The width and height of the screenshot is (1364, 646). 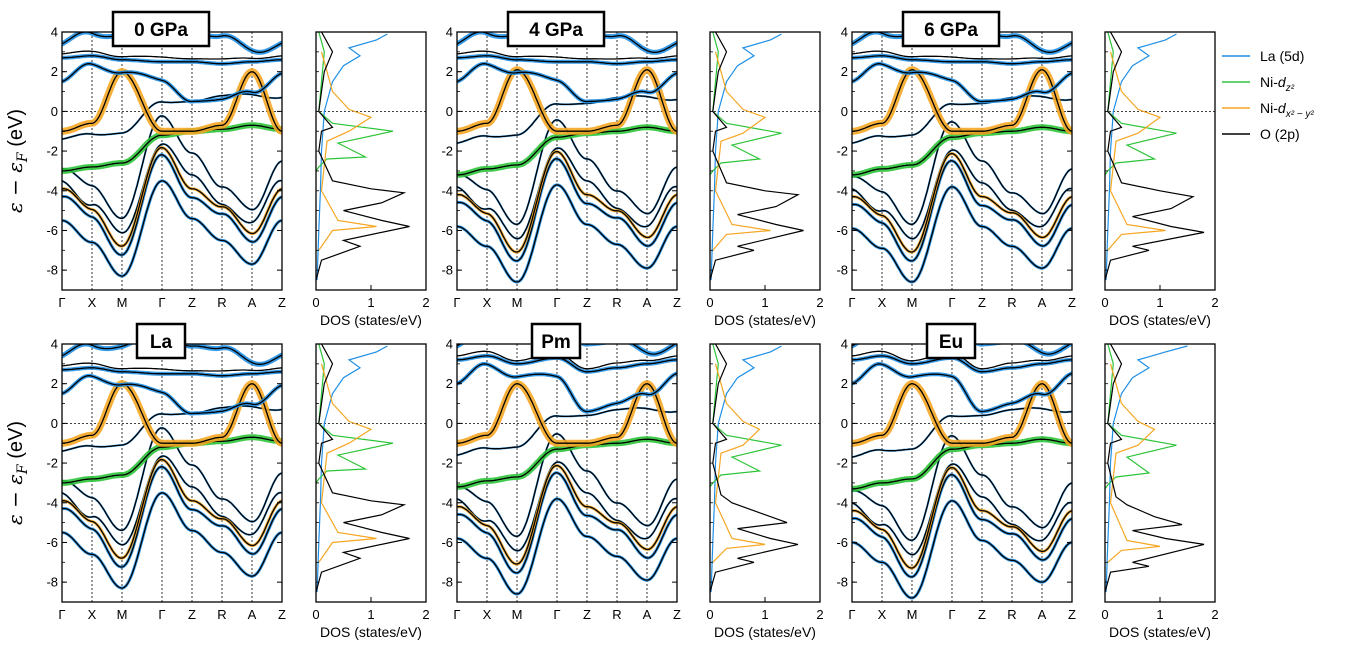 I want to click on band-panel-pm: -8 -6 -4 -2 0 2 4 Γ X M Γ Z R A Z Pm, so click(x=561, y=472).